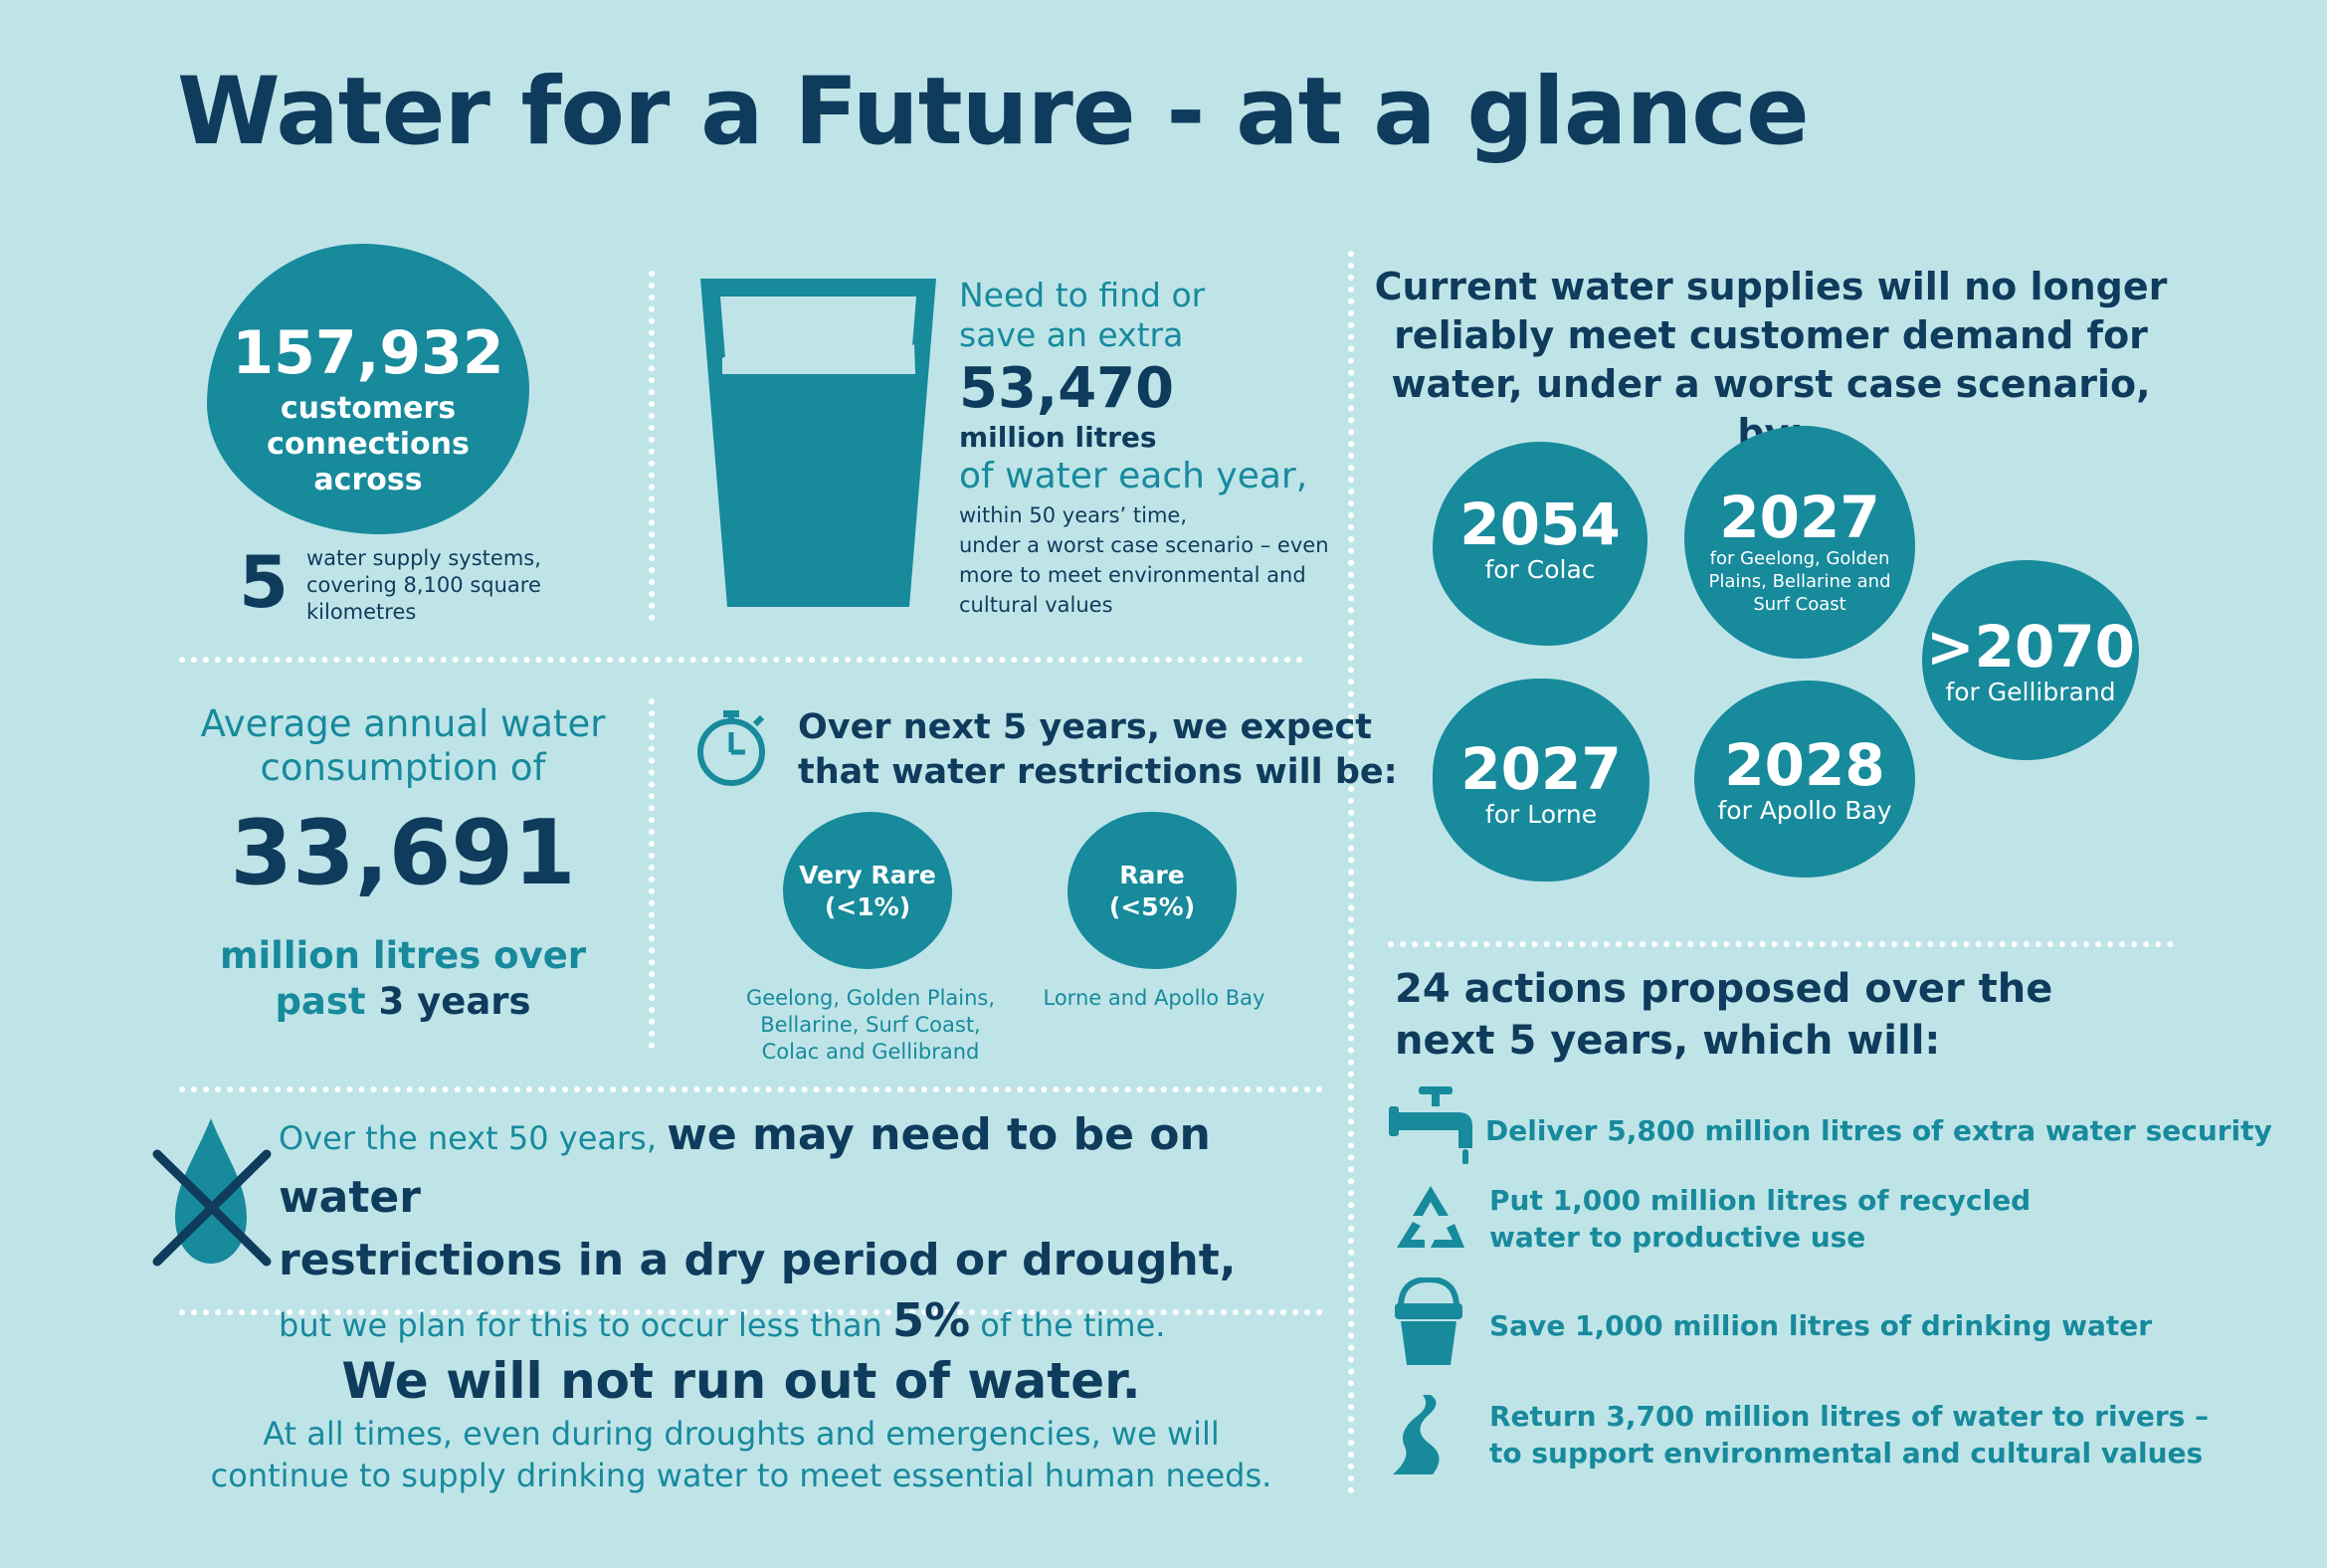  What do you see at coordinates (211, 1192) in the screenshot?
I see `crossed-droplet-icon` at bounding box center [211, 1192].